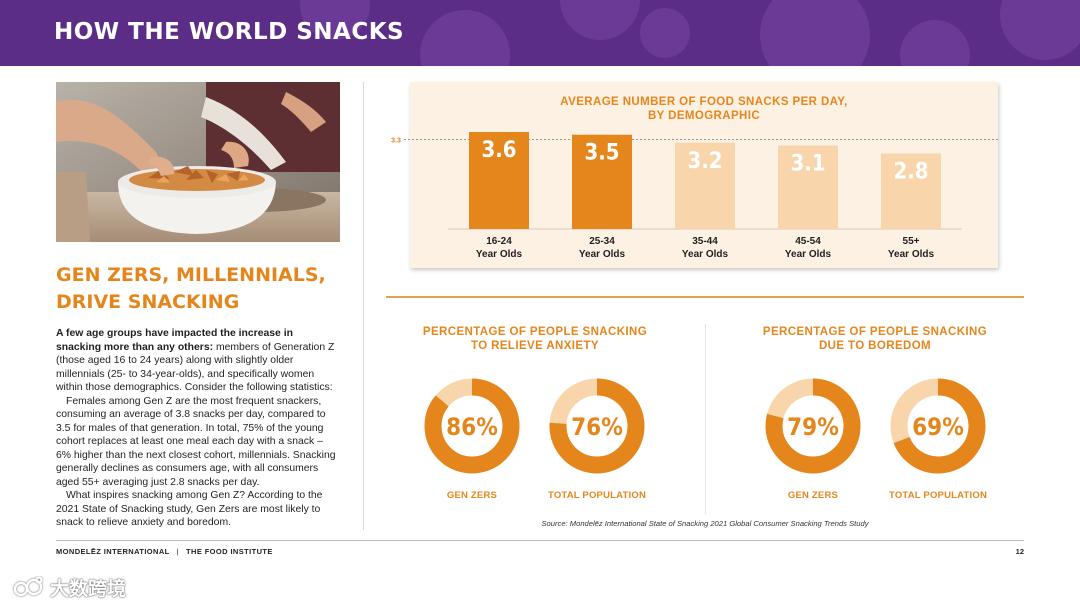 The height and width of the screenshot is (608, 1080). I want to click on bar-category-sublabel-1: Year Olds, so click(602, 254).